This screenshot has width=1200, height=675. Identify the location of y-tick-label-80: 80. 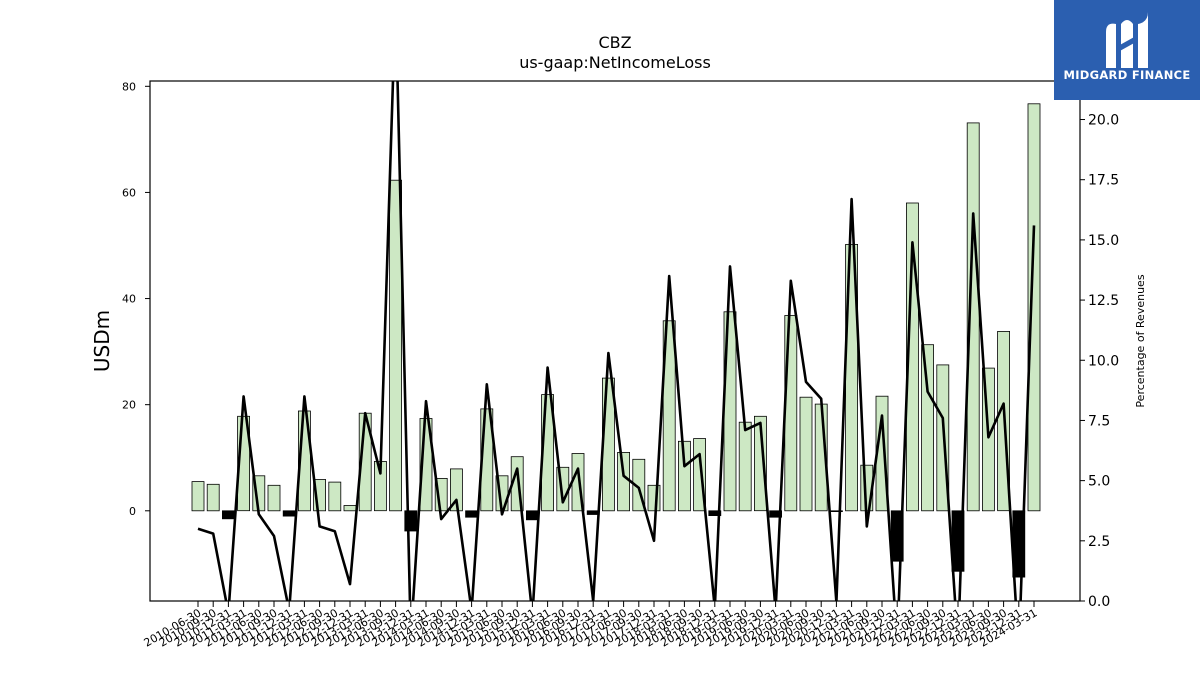
(129, 86).